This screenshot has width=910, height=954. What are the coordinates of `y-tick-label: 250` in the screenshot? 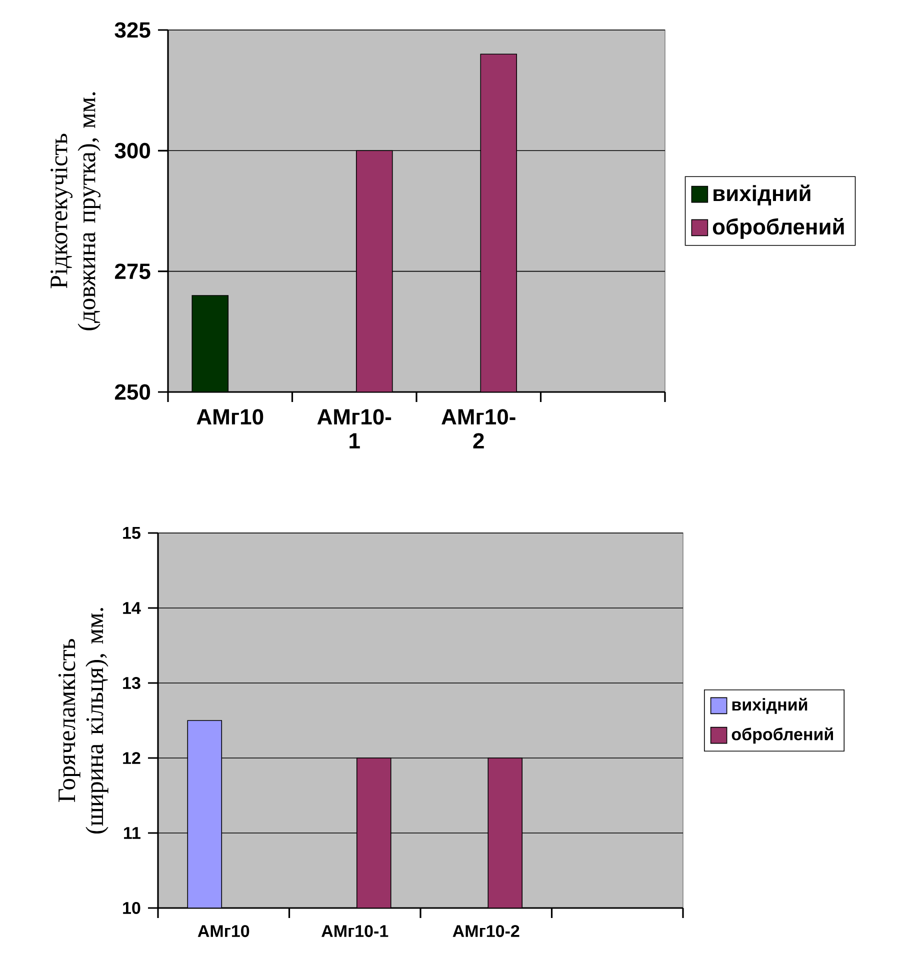 It's located at (132, 392).